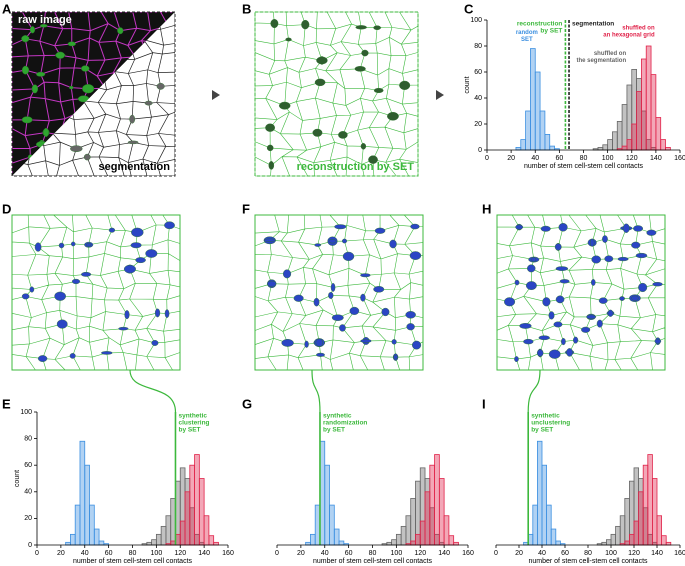 The height and width of the screenshot is (566, 685). What do you see at coordinates (444, 553) in the screenshot?
I see `x-tick-label: 140` at bounding box center [444, 553].